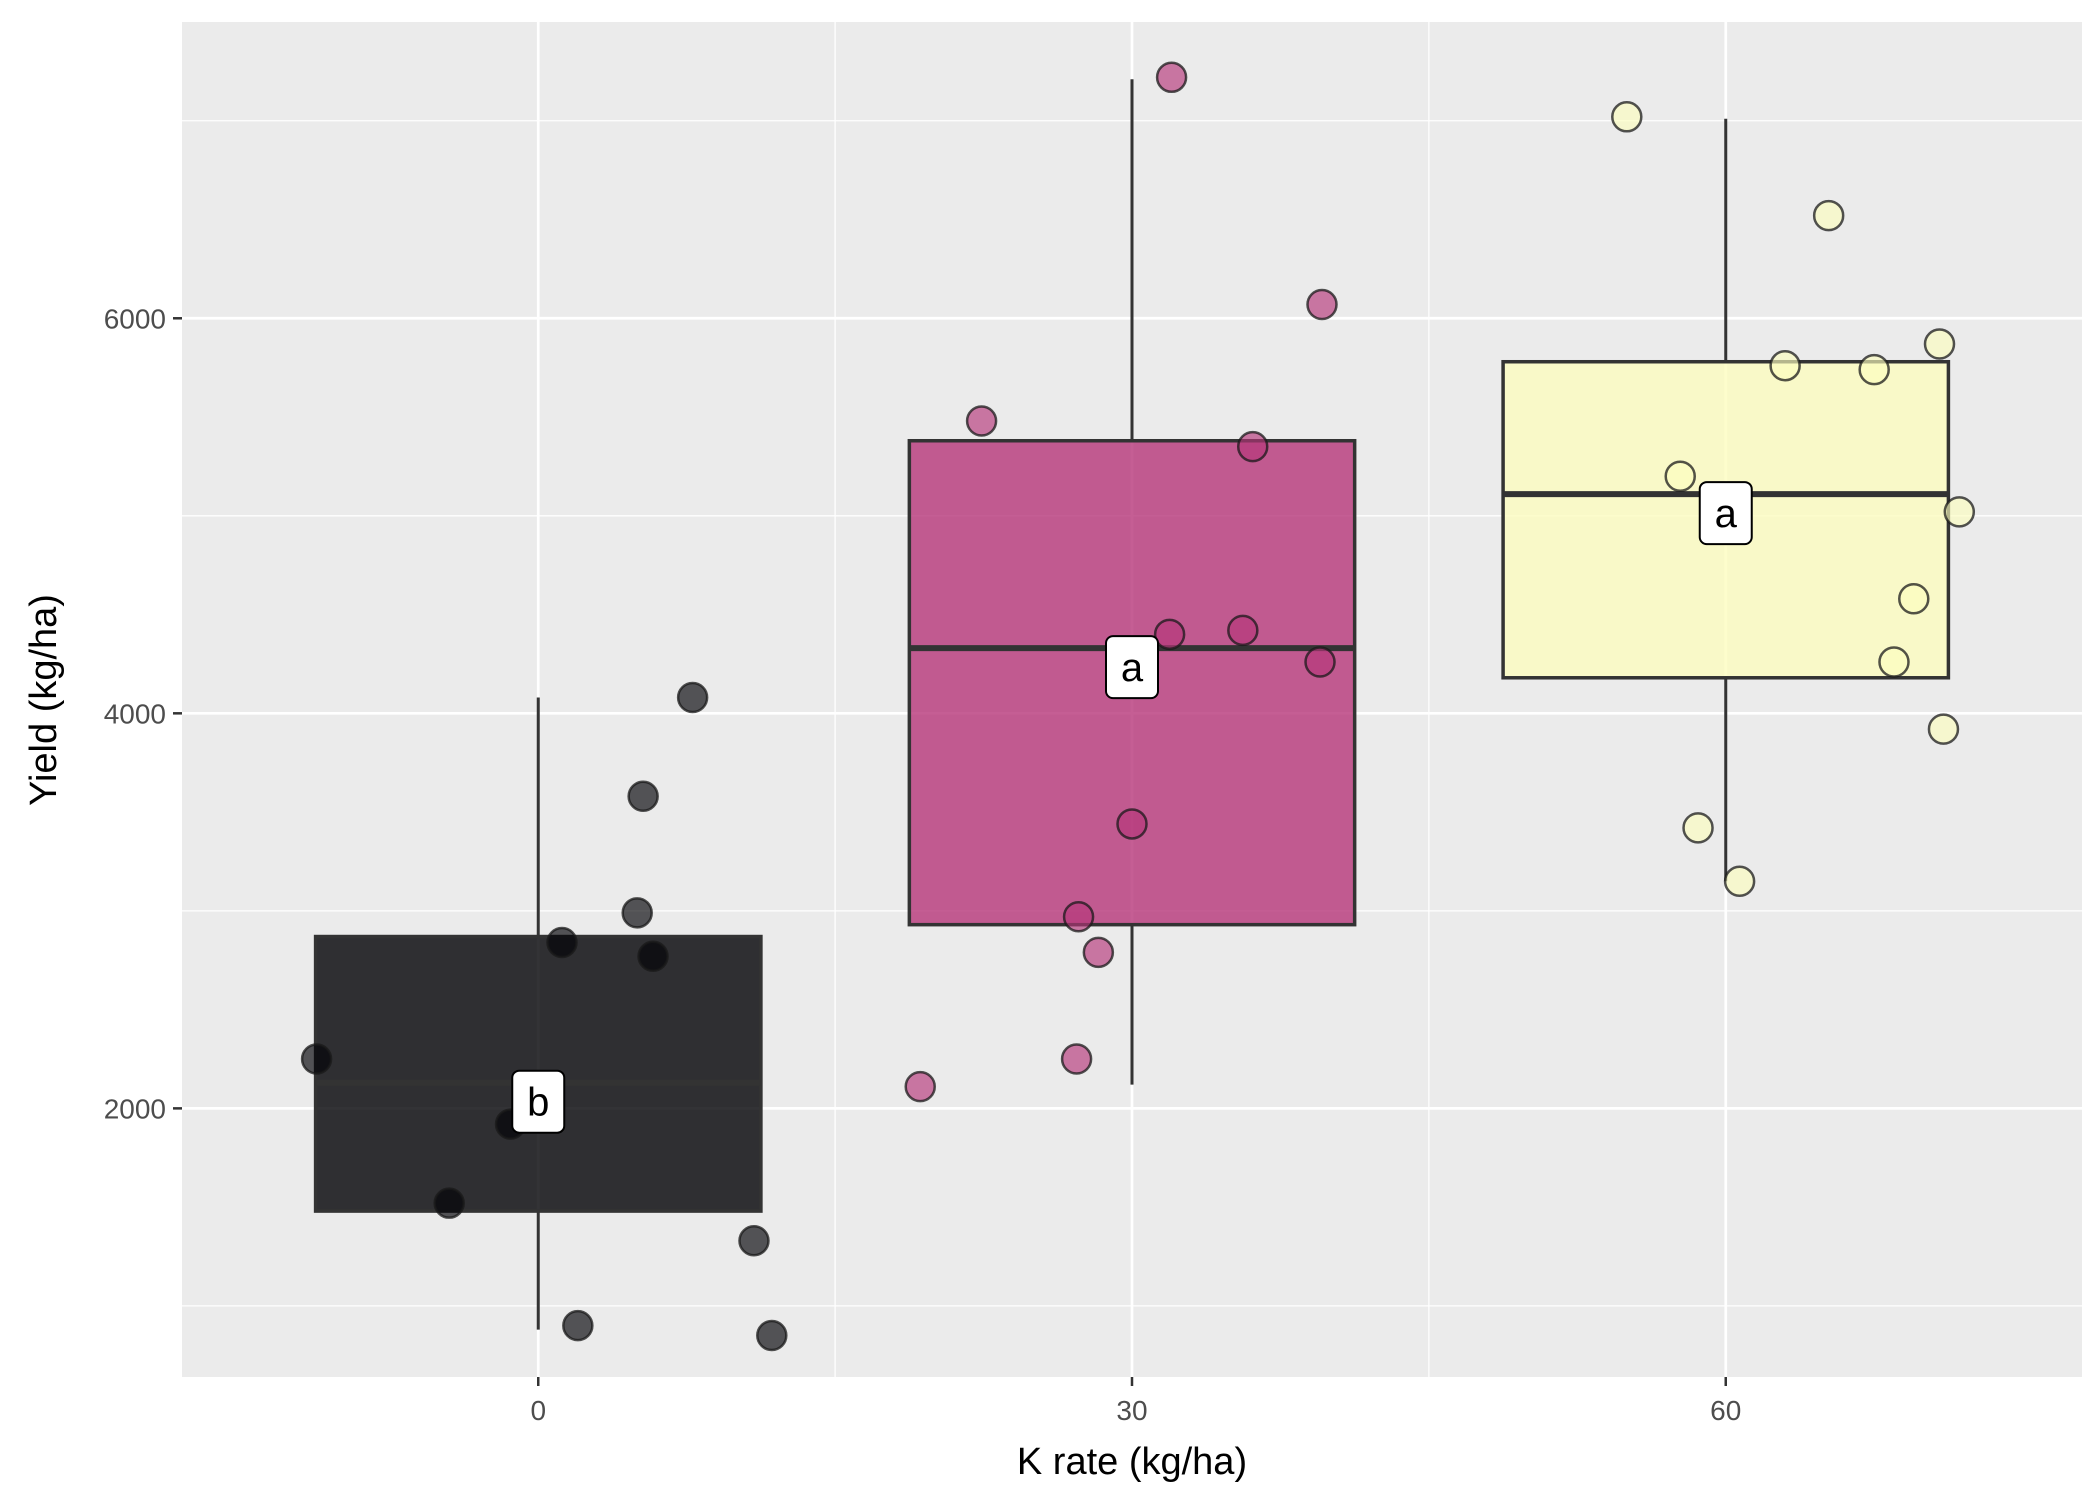 The width and height of the screenshot is (2100, 1500). What do you see at coordinates (135, 713) in the screenshot?
I see `y-tick-label: 4000` at bounding box center [135, 713].